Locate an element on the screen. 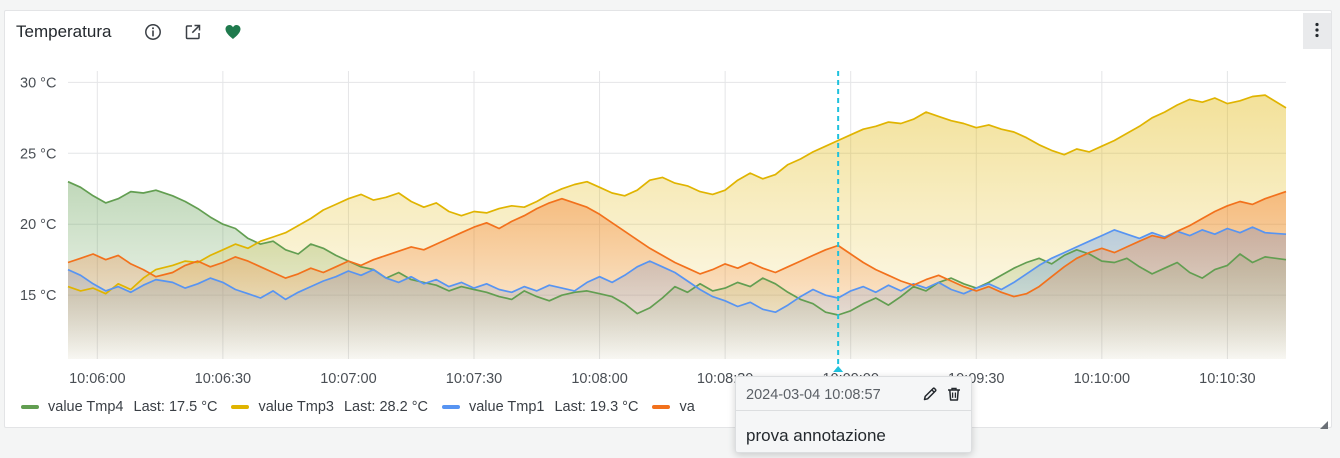  panel-header: Temperatura is located at coordinates (668, 32).